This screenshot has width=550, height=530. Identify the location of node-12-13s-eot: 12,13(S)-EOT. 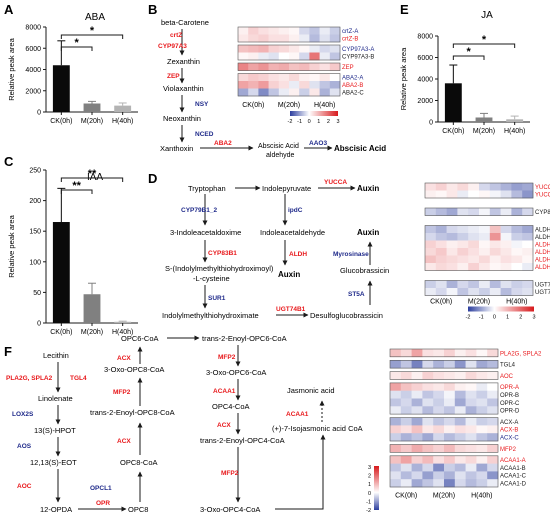
(53, 462).